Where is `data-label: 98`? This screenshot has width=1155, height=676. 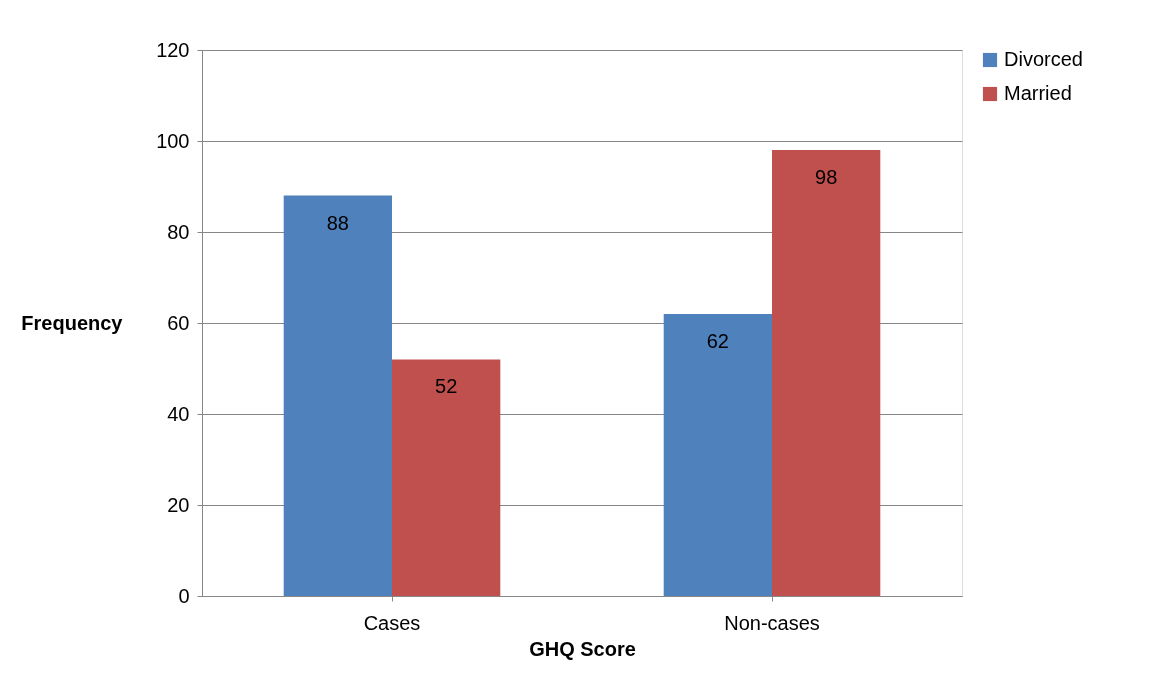 data-label: 98 is located at coordinates (826, 177).